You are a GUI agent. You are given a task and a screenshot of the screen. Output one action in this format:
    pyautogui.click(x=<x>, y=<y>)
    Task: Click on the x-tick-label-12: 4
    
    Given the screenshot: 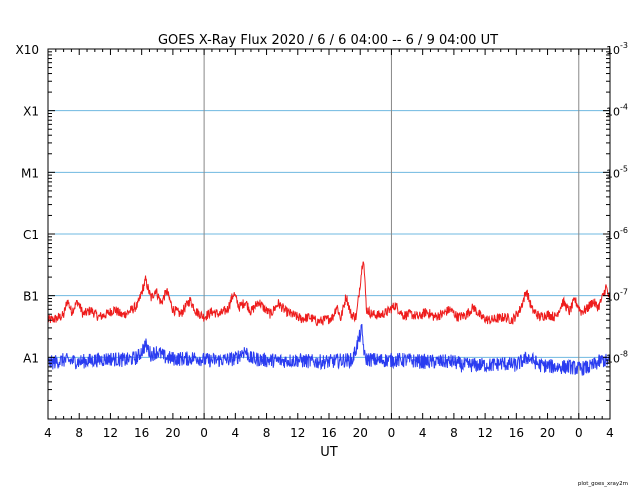 What is the action you would take?
    pyautogui.click(x=423, y=433)
    